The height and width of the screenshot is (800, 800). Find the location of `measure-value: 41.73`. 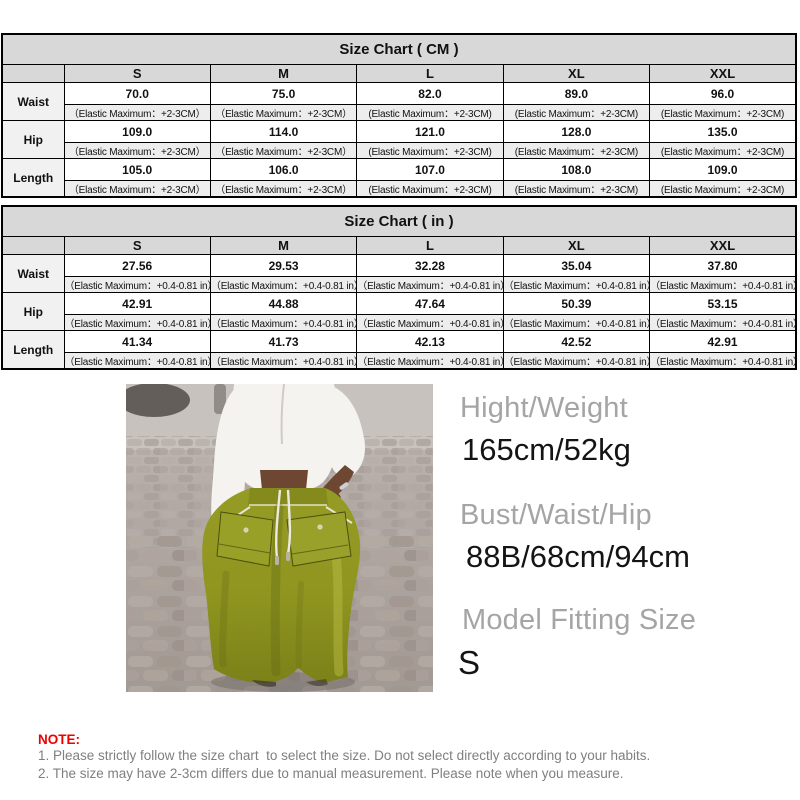

measure-value: 41.73 is located at coordinates (283, 341).